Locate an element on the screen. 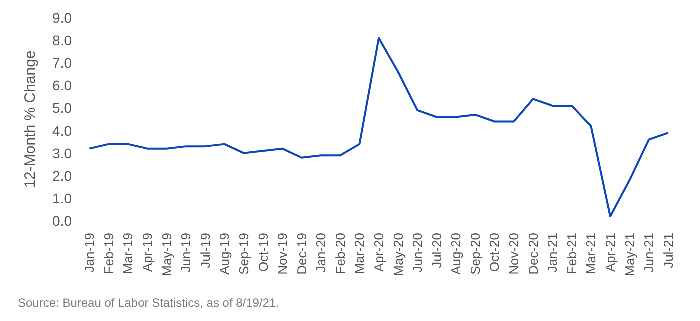  x-tick-label: Feb-19 is located at coordinates (108, 253).